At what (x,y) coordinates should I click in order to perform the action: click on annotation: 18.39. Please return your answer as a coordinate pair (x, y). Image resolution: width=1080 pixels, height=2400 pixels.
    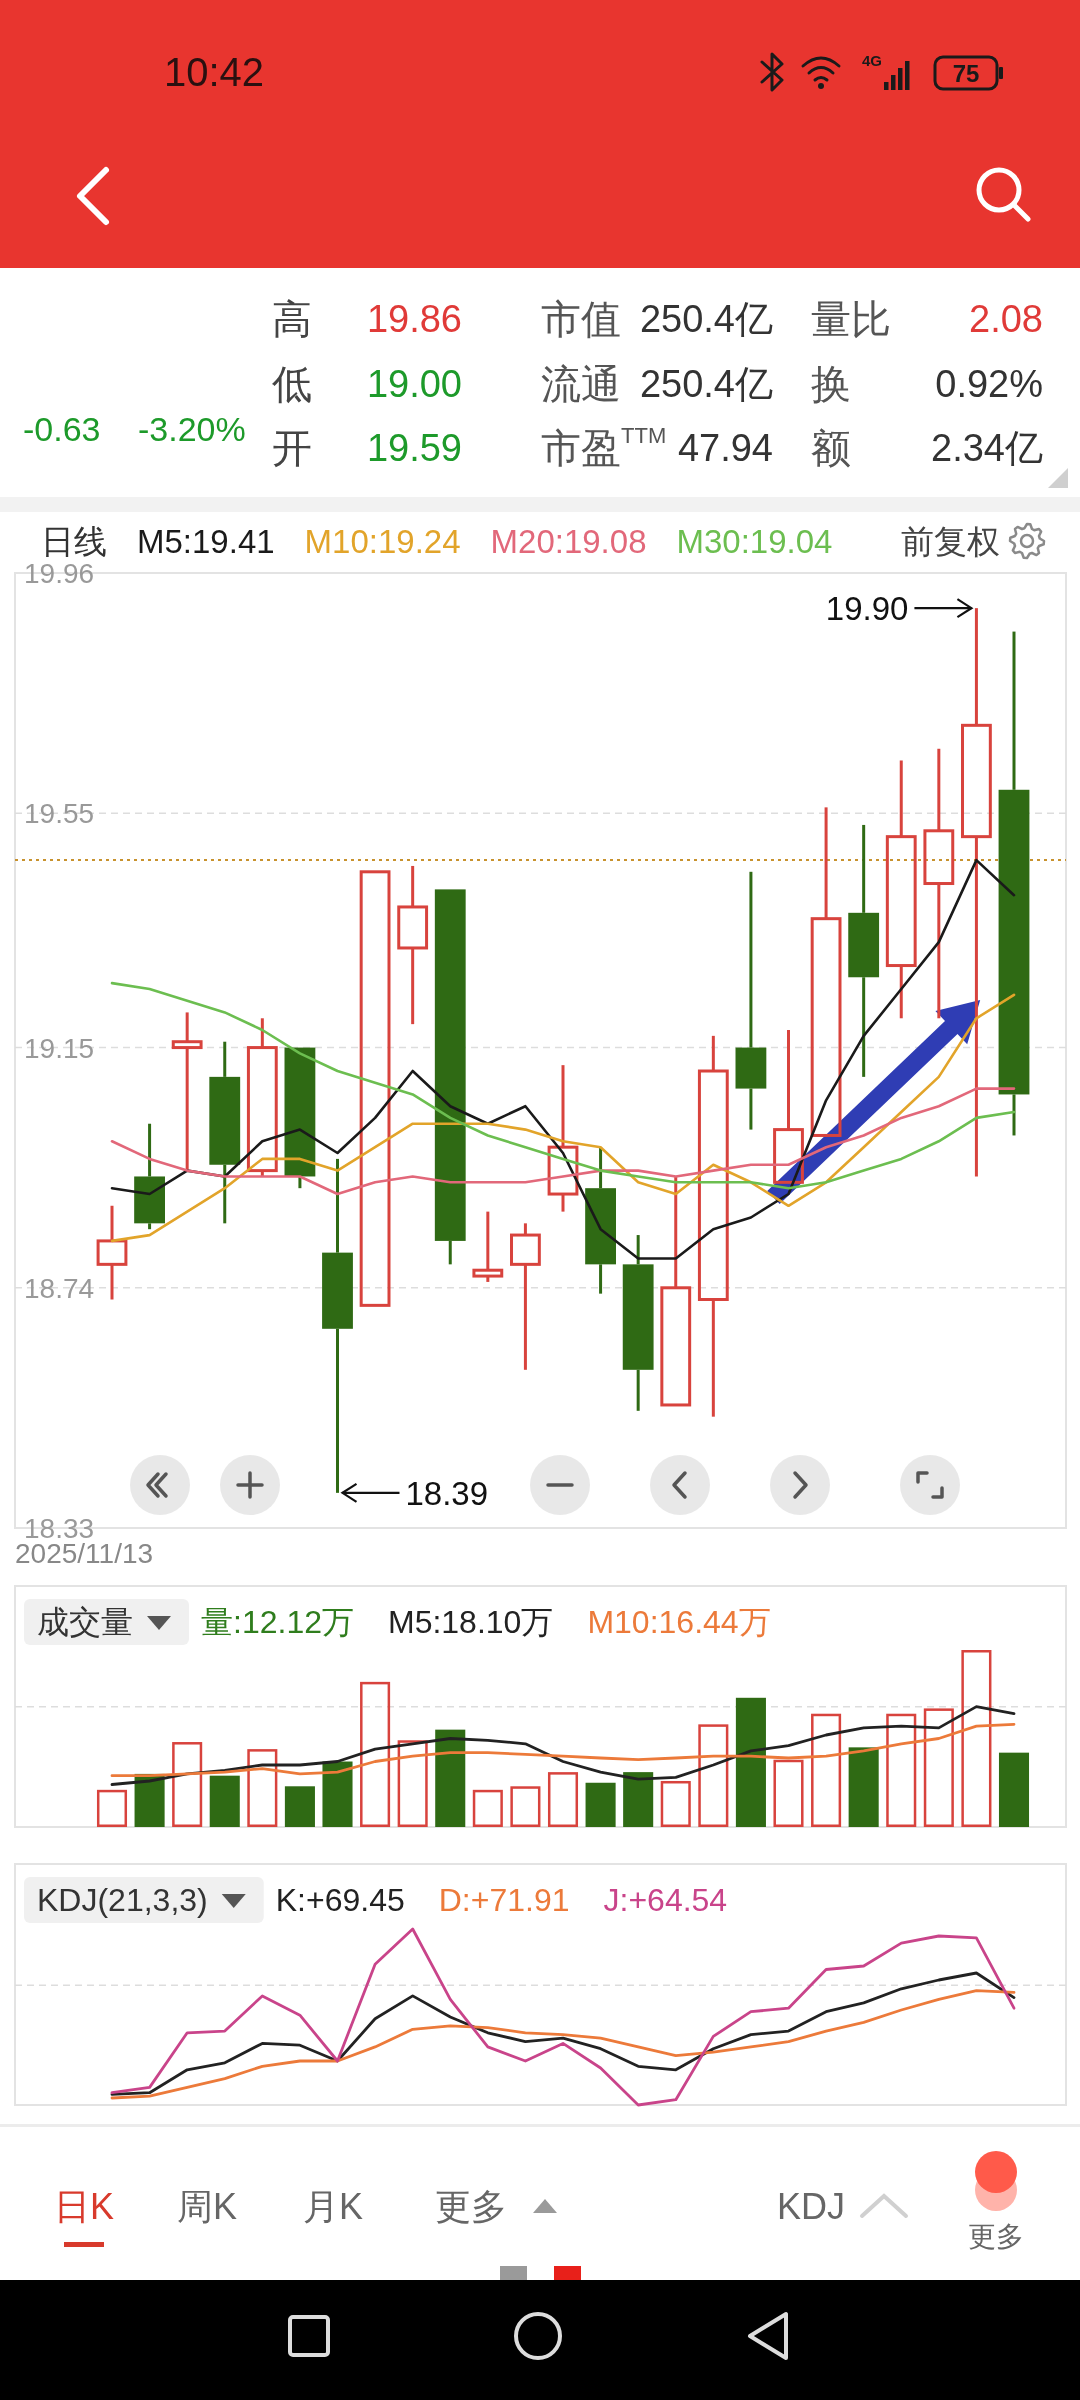
    Looking at the image, I should click on (447, 1493).